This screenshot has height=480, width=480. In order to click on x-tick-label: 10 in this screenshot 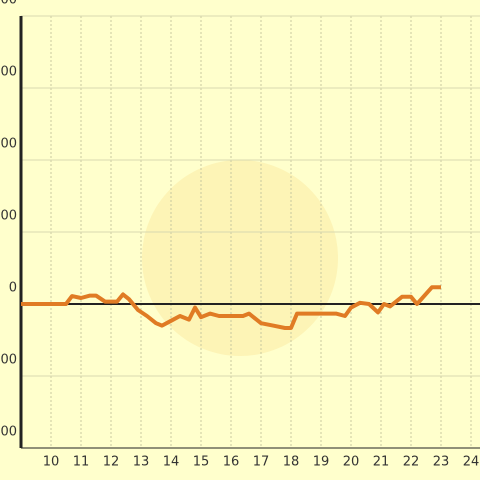, I will do `click(51, 462)`.